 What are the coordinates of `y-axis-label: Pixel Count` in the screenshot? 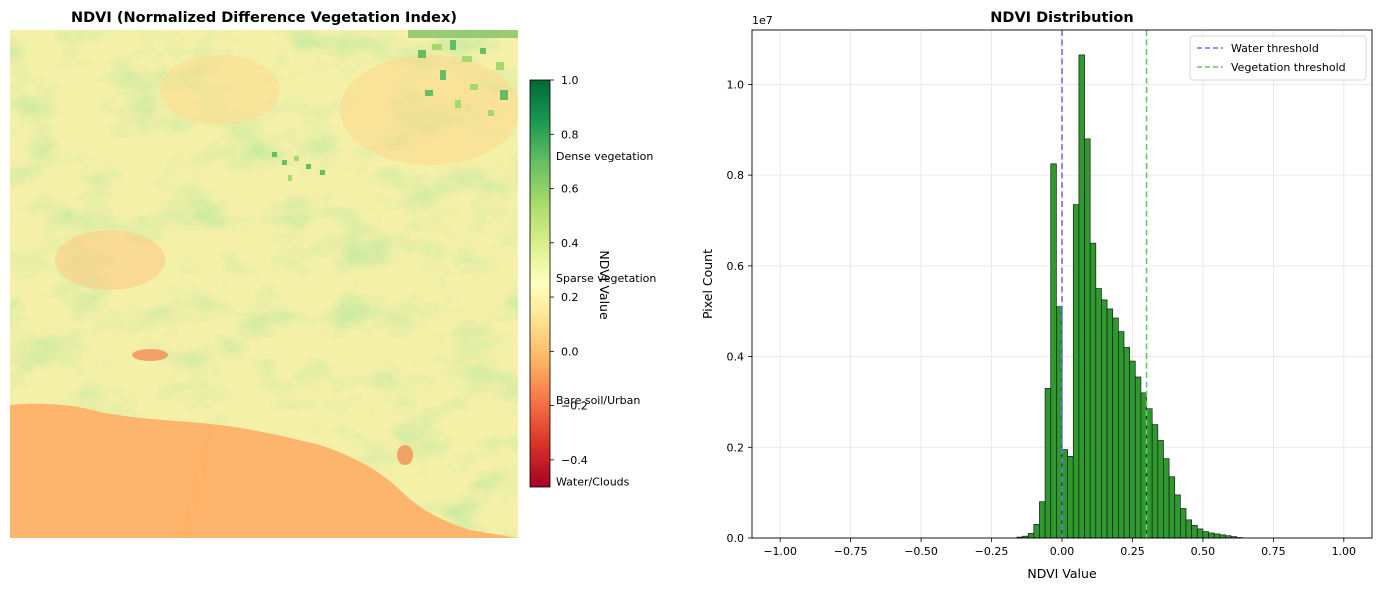 It's located at (707, 284).